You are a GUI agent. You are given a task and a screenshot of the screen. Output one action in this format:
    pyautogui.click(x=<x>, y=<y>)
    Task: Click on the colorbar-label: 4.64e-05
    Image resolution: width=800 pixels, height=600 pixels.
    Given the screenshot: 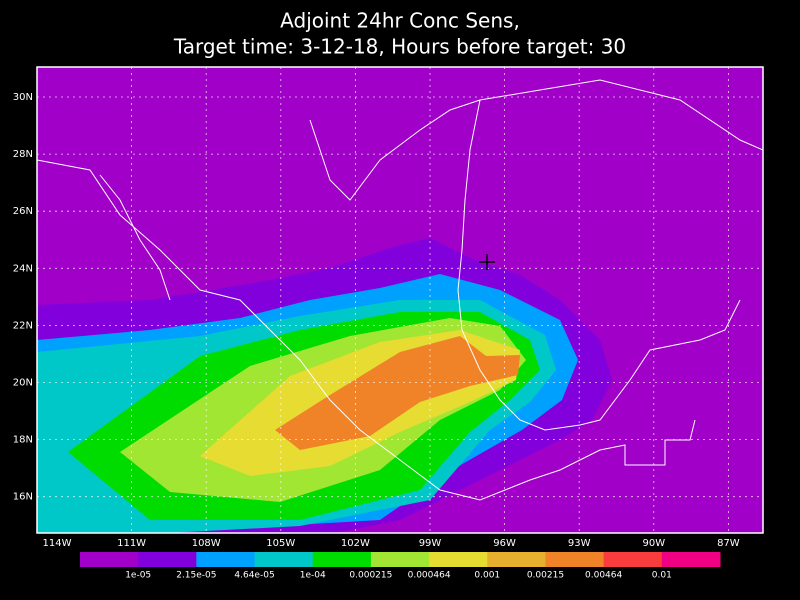 What is the action you would take?
    pyautogui.click(x=254, y=576)
    